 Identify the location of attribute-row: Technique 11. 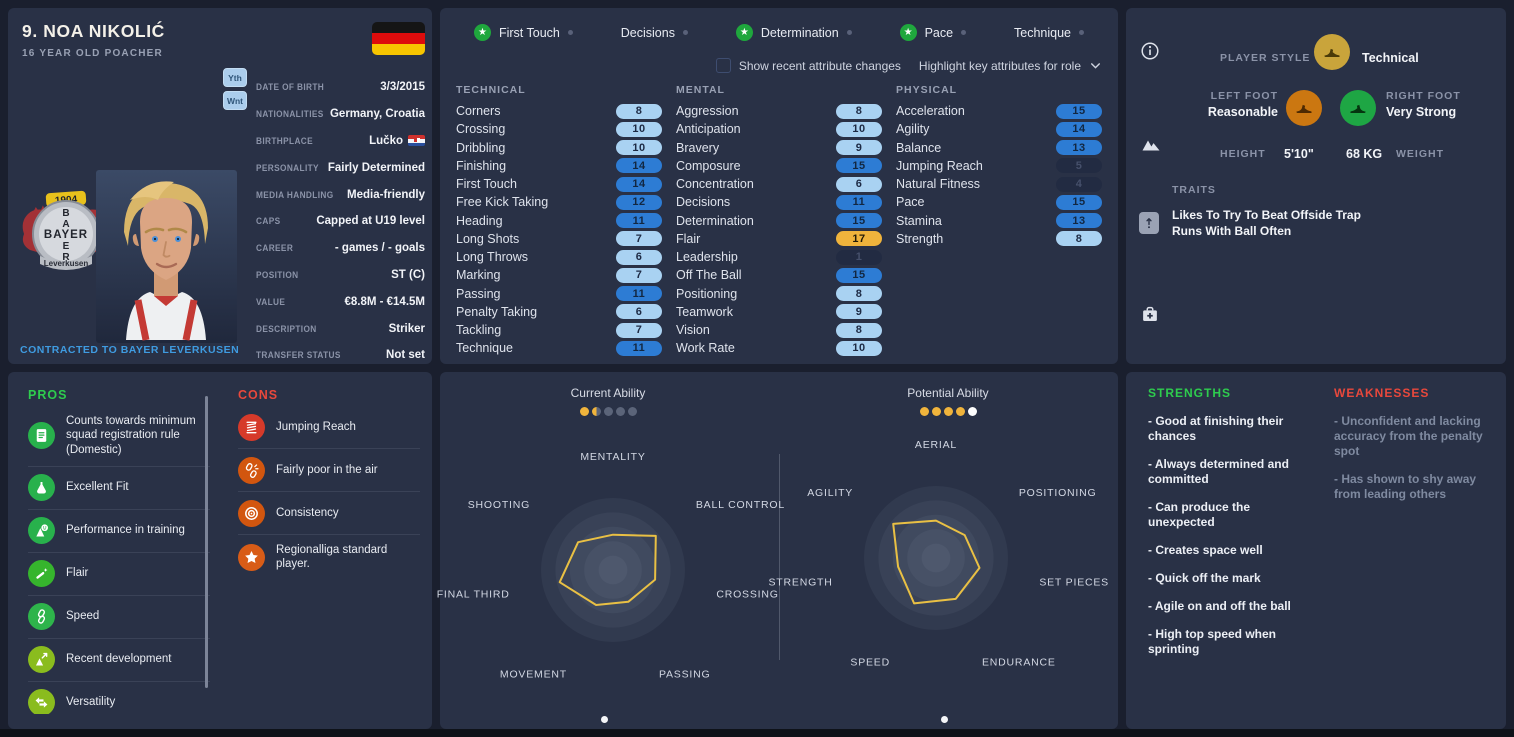
(559, 348).